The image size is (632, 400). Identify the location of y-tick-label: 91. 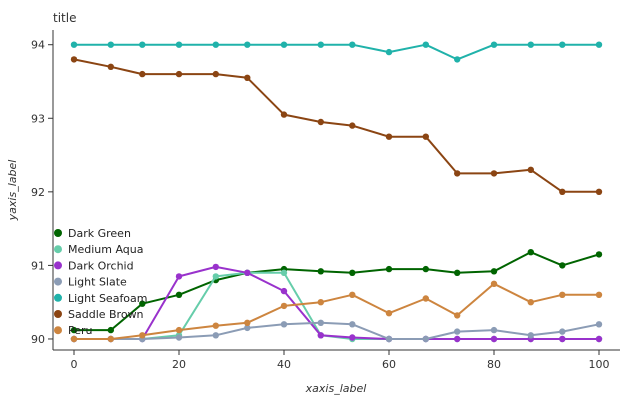
(38, 265).